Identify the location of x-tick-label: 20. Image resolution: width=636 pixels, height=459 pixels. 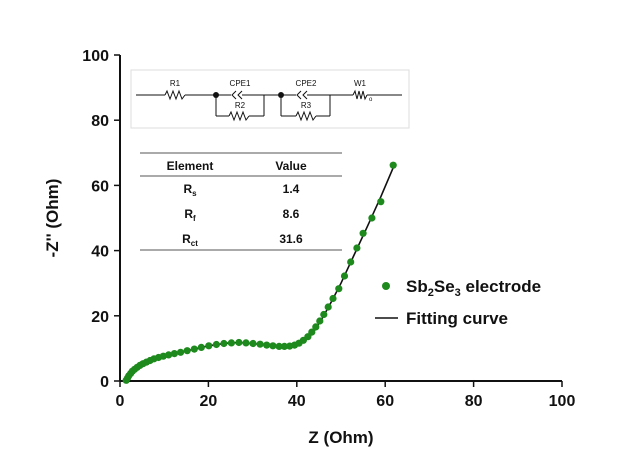
(209, 401).